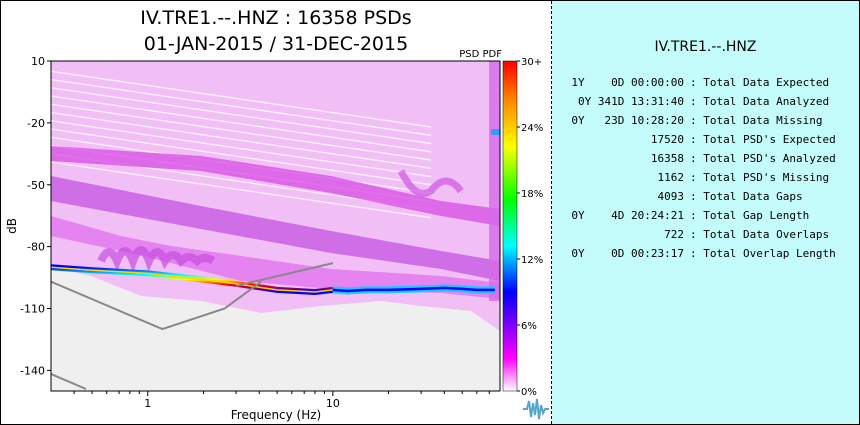 The width and height of the screenshot is (860, 425). I want to click on reference-curve-low, so click(156, 305).